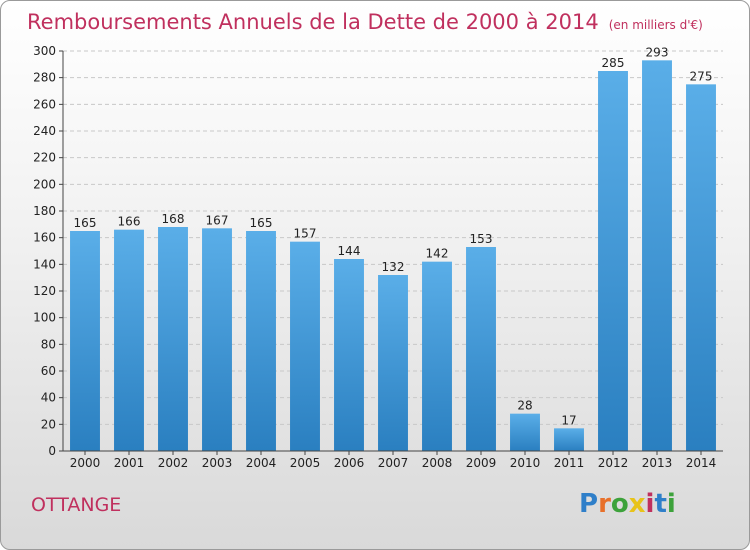  I want to click on bar-2008, so click(437, 356).